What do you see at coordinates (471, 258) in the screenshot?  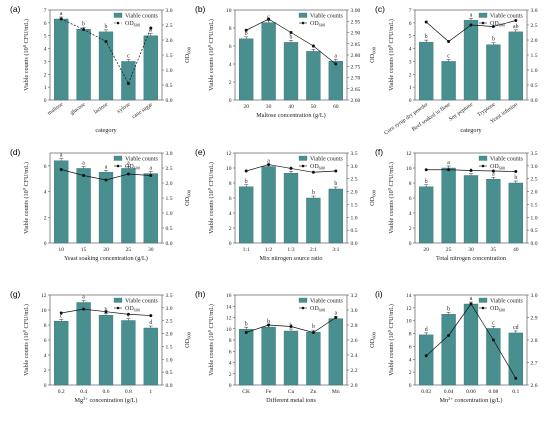 I see `x-axis-label: Total nitrogen concentration` at bounding box center [471, 258].